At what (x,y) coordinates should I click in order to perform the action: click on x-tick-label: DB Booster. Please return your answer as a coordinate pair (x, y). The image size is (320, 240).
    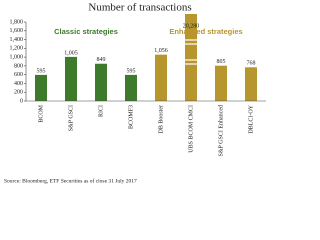
    Looking at the image, I should click on (161, 119).